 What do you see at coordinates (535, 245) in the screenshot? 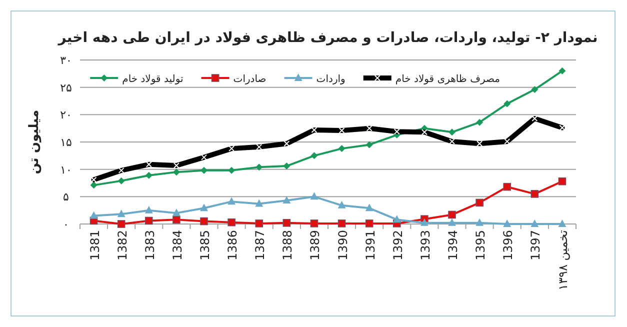
I see `x-tick-label: 1397` at bounding box center [535, 245].